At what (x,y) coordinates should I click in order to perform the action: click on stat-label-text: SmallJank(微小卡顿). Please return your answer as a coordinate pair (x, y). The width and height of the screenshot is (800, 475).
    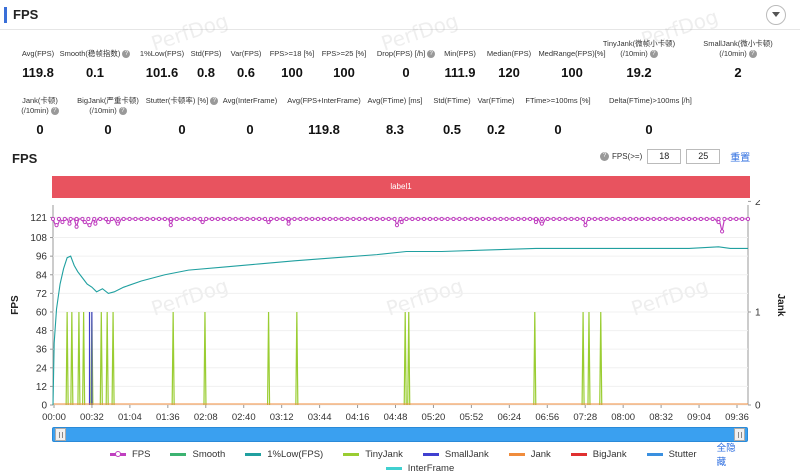
    Looking at the image, I should click on (738, 43).